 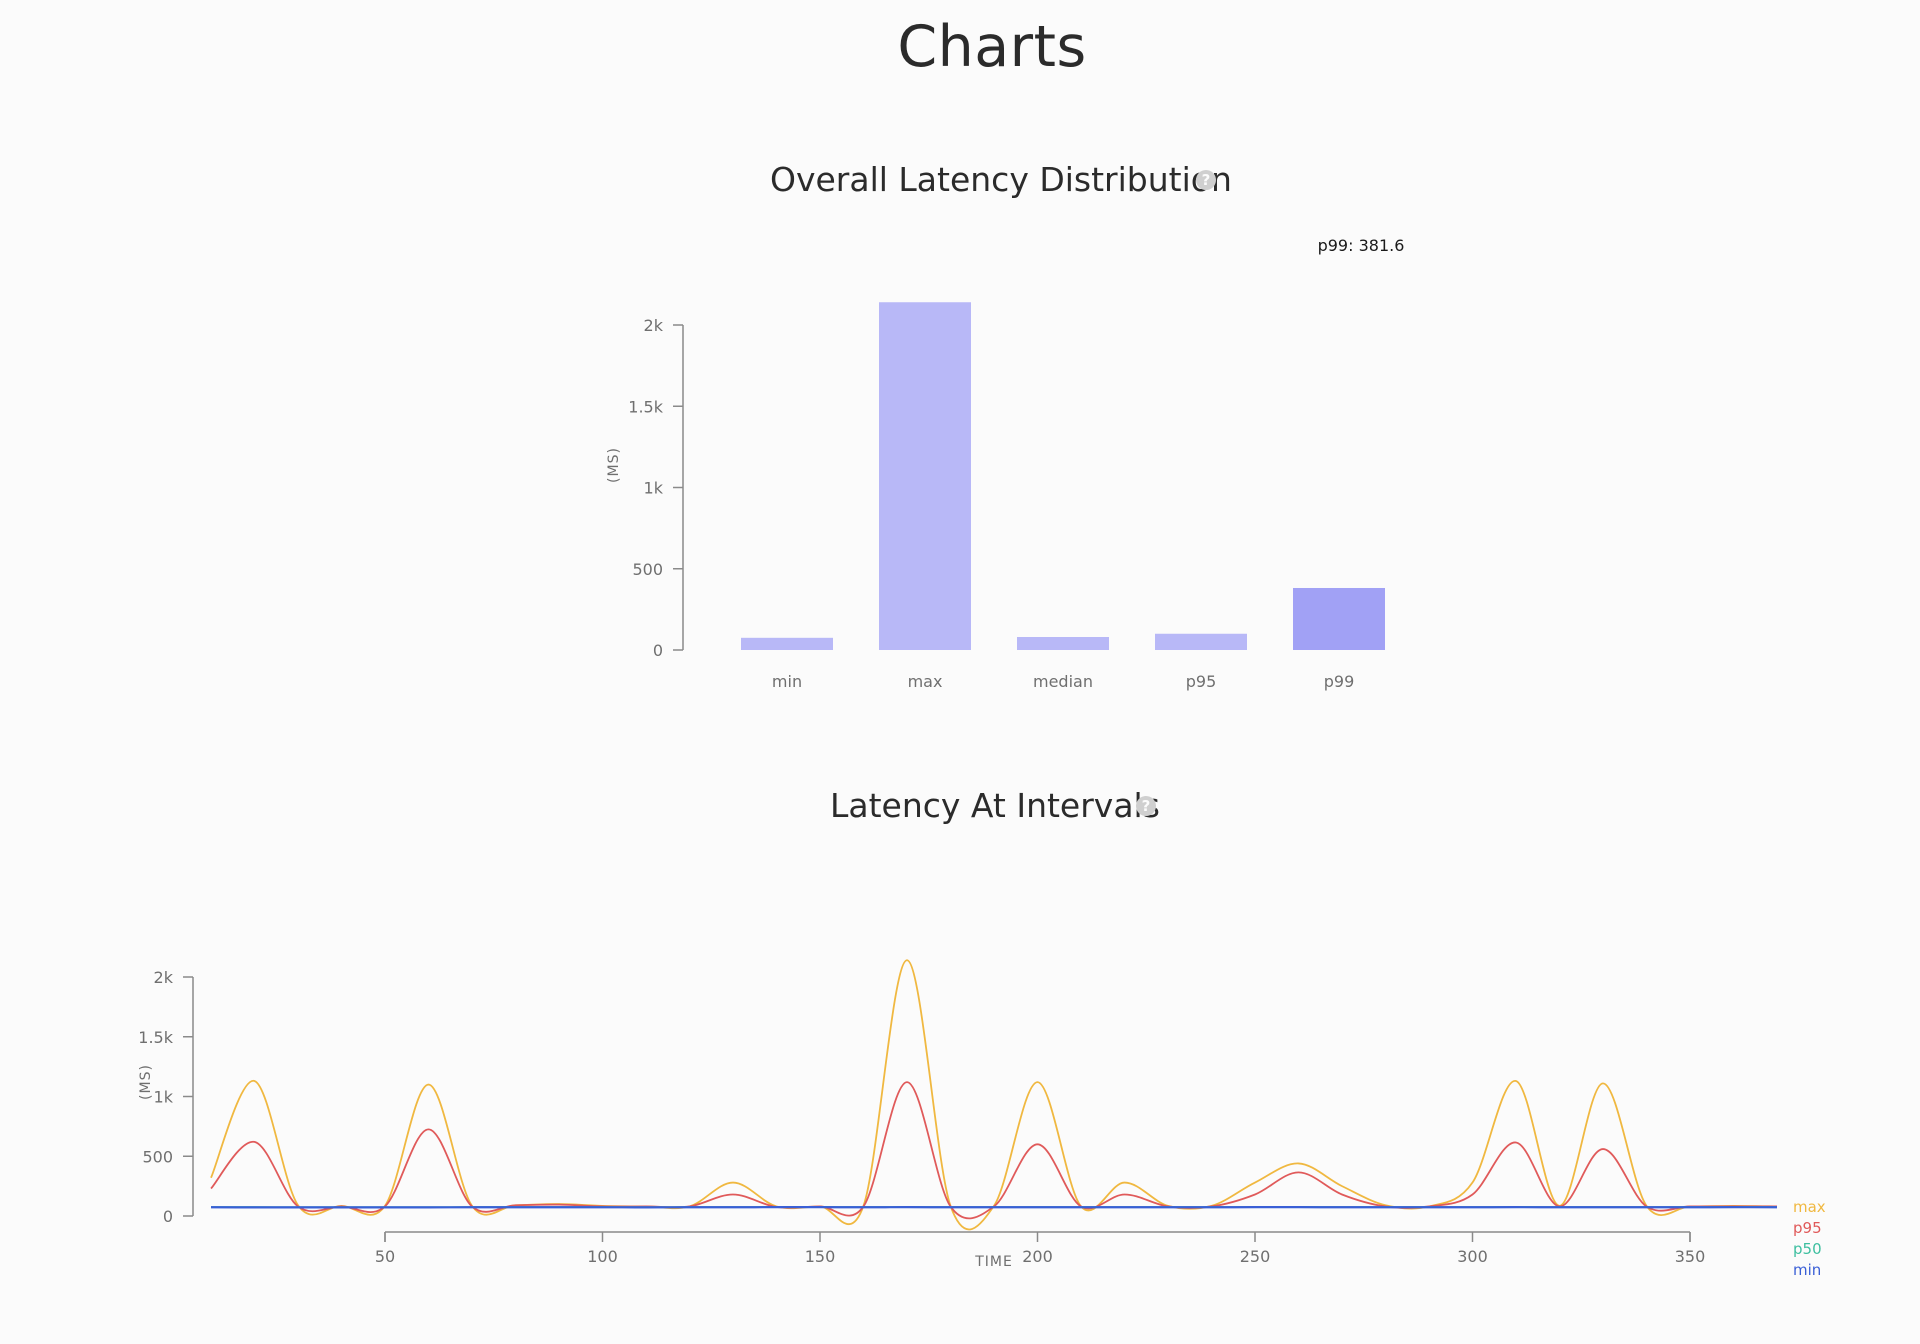 I want to click on legend-item-p95: p95, so click(x=1807, y=1228).